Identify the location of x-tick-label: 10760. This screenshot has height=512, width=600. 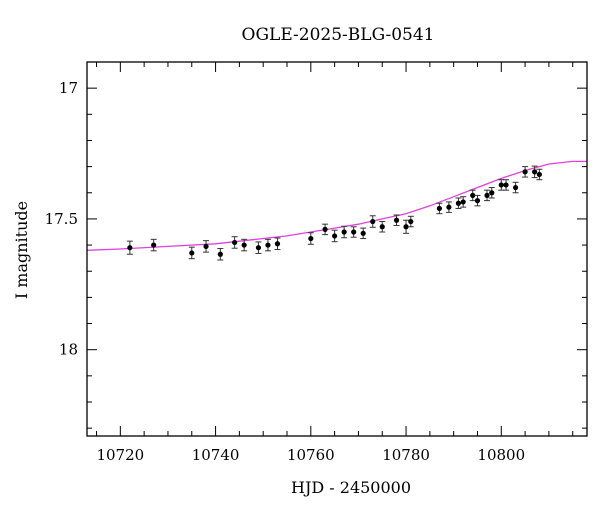
(311, 455).